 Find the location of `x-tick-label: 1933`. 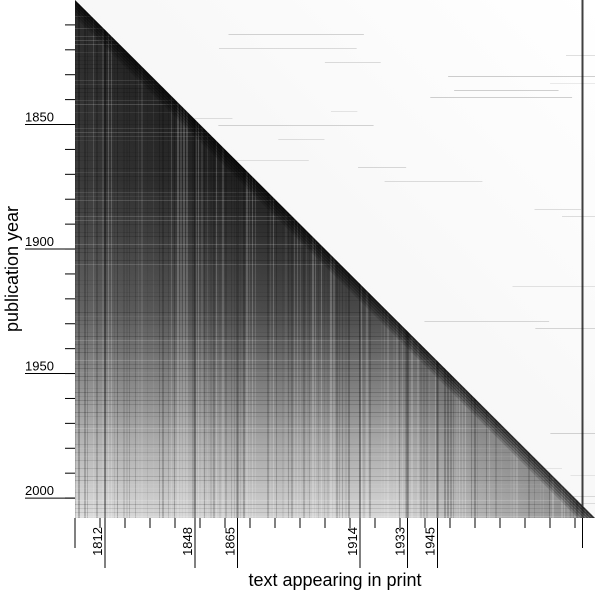

x-tick-label: 1933 is located at coordinates (400, 541).